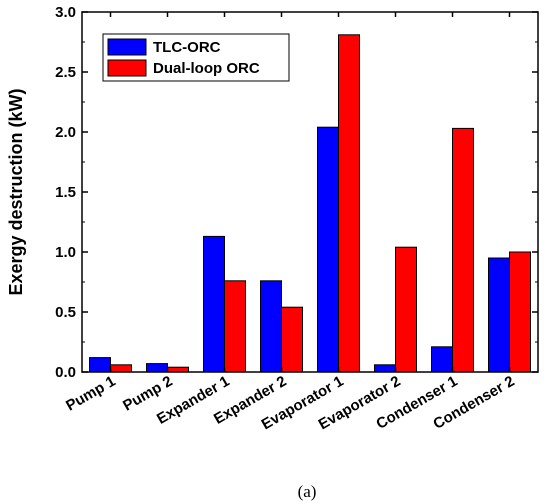 This screenshot has height=504, width=550. What do you see at coordinates (307, 491) in the screenshot?
I see `figure-caption: (a)` at bounding box center [307, 491].